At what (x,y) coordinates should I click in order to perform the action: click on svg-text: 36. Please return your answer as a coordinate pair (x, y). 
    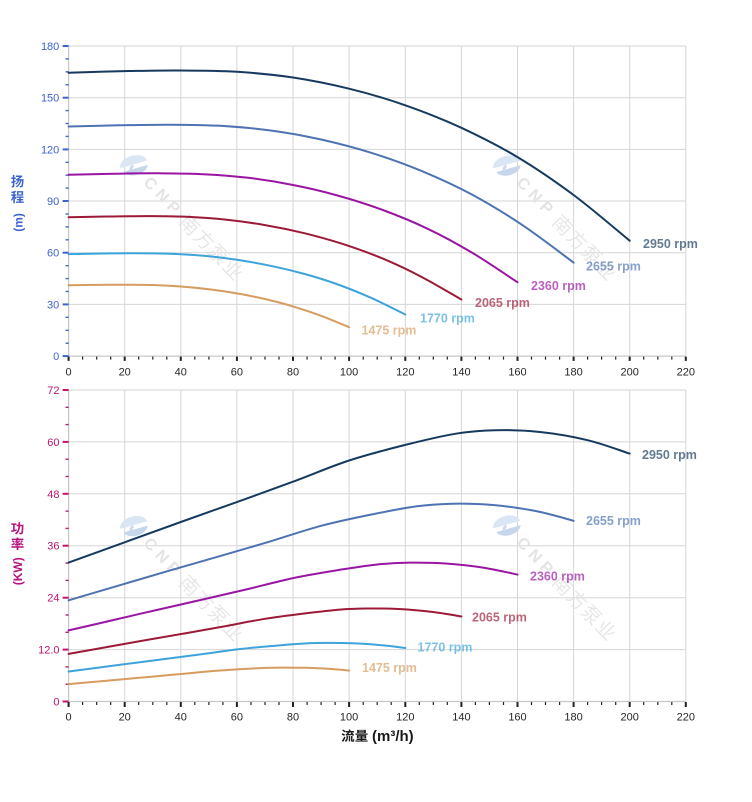
    Looking at the image, I should click on (53, 547).